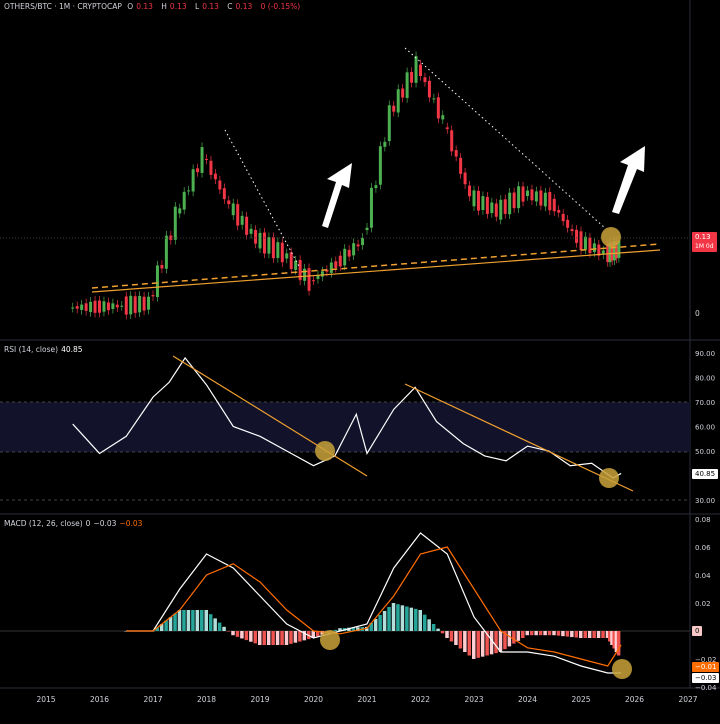 This screenshot has width=720, height=724. What do you see at coordinates (259, 699) in the screenshot?
I see `year-tick-label: 2019` at bounding box center [259, 699].